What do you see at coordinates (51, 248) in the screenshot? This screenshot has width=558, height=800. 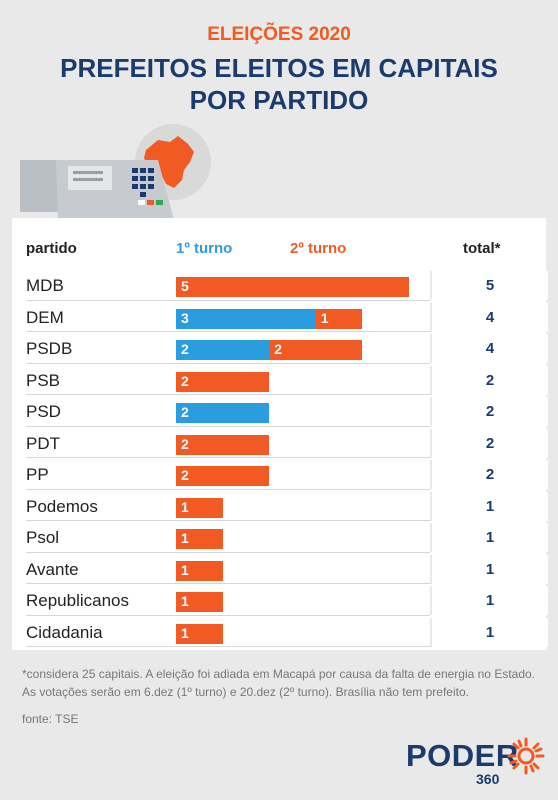 I see `column-header-party: partido` at bounding box center [51, 248].